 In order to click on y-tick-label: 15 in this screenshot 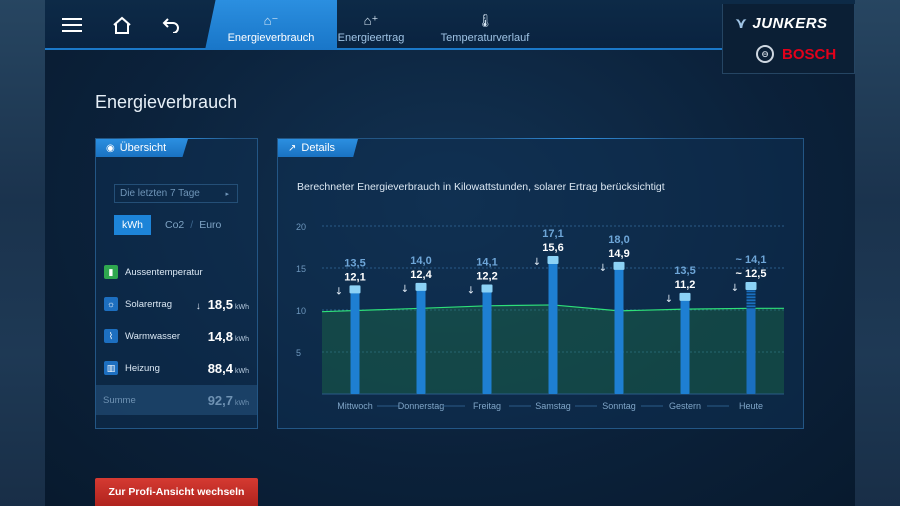, I will do `click(301, 269)`.